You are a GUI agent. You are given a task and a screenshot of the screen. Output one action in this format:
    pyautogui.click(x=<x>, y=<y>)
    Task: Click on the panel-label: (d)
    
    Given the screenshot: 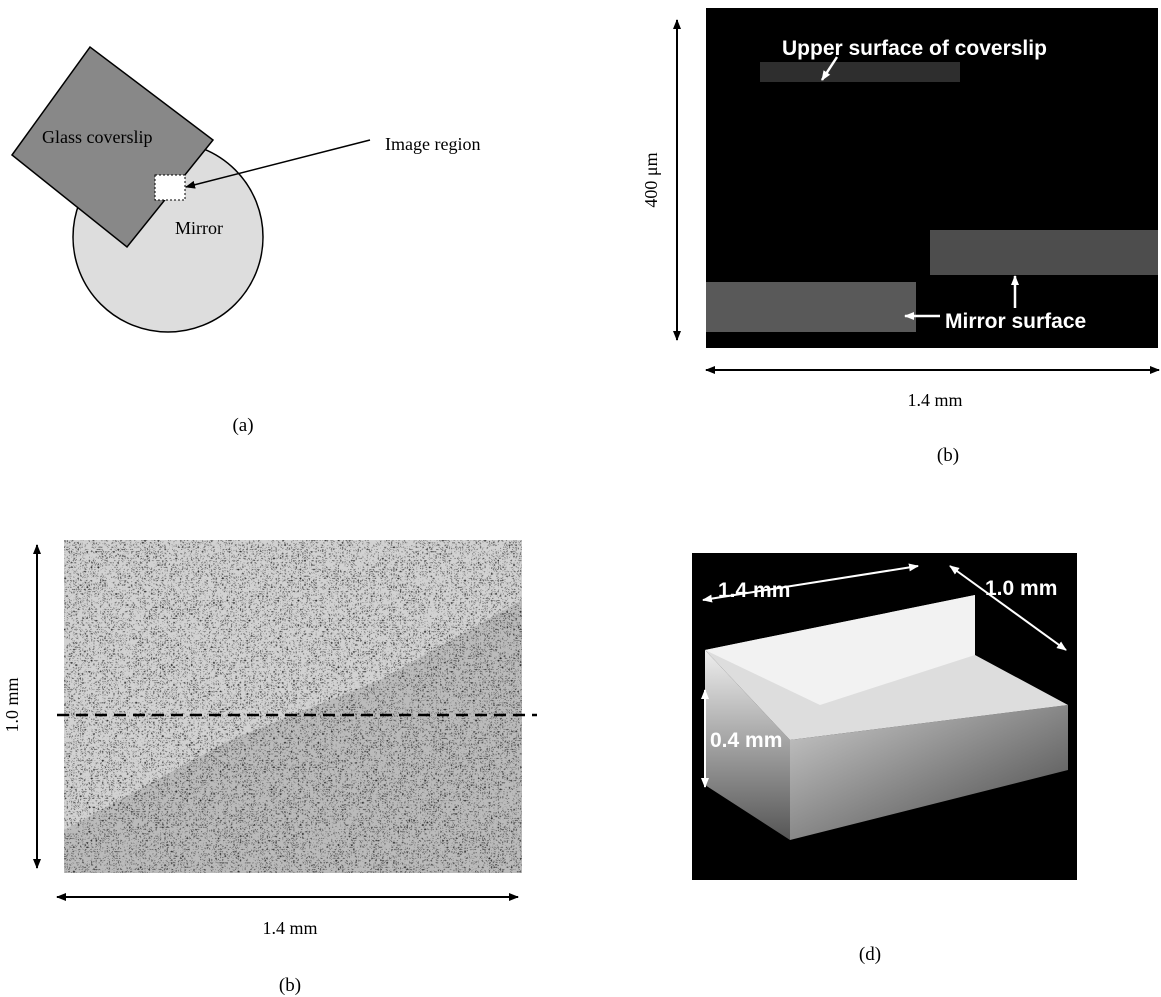 What is the action you would take?
    pyautogui.click(x=870, y=954)
    